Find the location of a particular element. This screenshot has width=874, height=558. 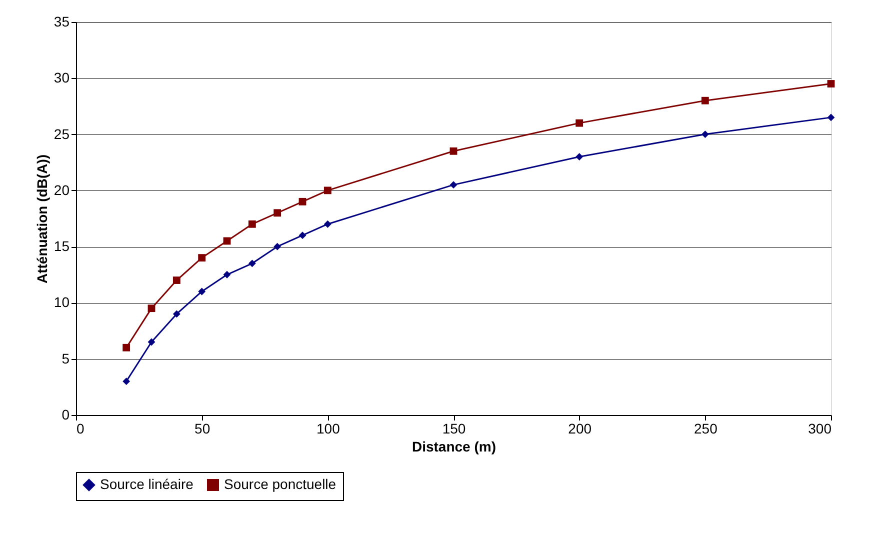

y-tick-label: 10 is located at coordinates (62, 302).